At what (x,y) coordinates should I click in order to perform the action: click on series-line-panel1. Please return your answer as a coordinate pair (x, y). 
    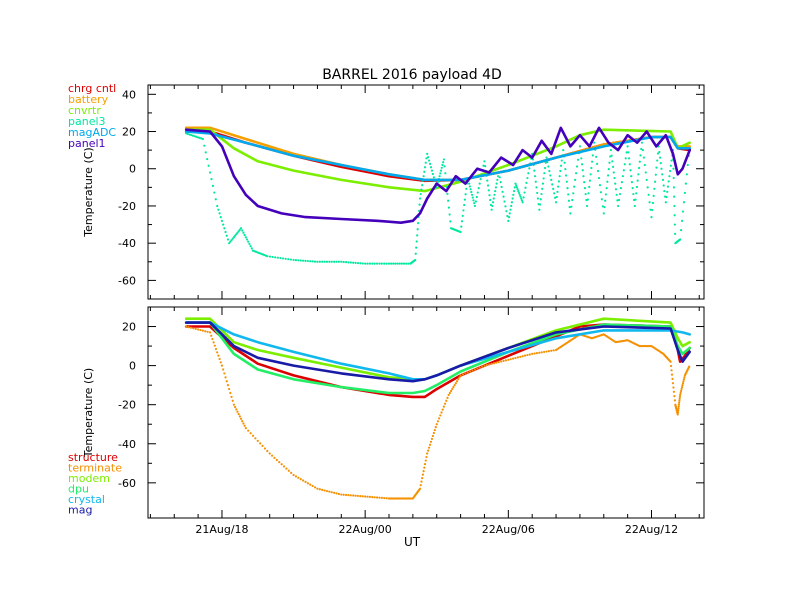
    Looking at the image, I should click on (438, 175).